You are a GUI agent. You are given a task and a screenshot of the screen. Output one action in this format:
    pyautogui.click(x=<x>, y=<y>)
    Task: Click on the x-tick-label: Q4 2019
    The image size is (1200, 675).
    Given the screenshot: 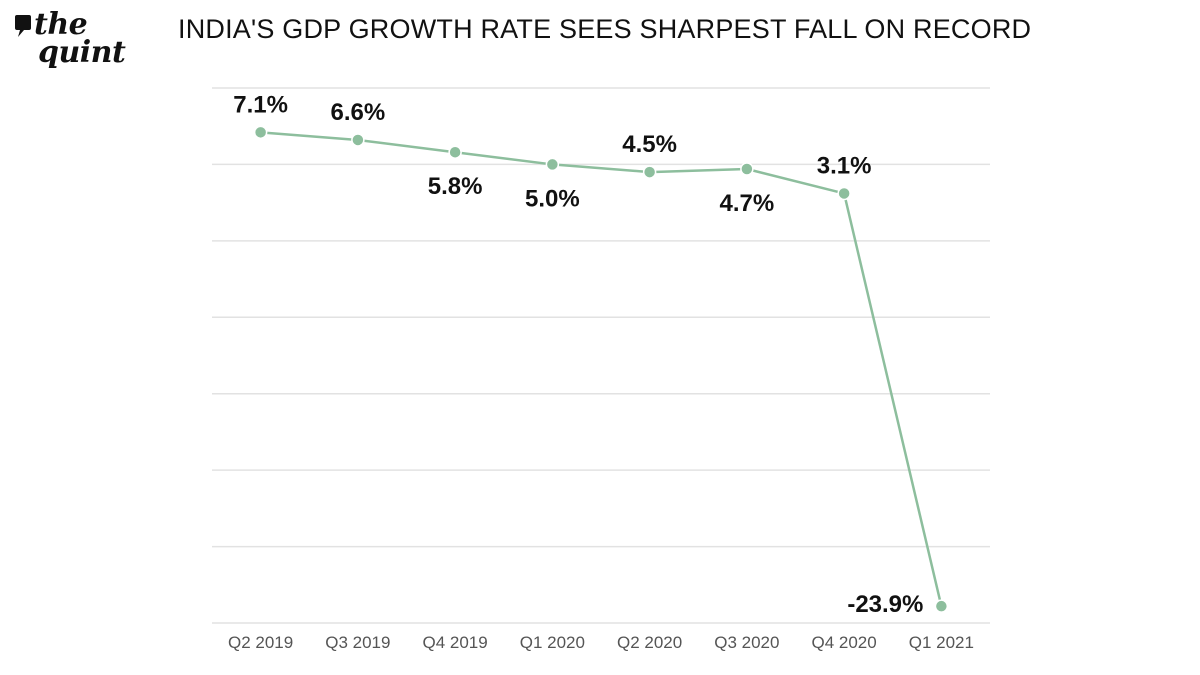 What is the action you would take?
    pyautogui.click(x=455, y=642)
    